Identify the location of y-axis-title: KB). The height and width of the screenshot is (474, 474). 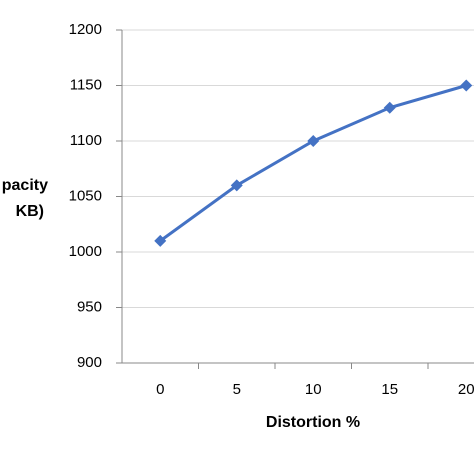
(30, 211).